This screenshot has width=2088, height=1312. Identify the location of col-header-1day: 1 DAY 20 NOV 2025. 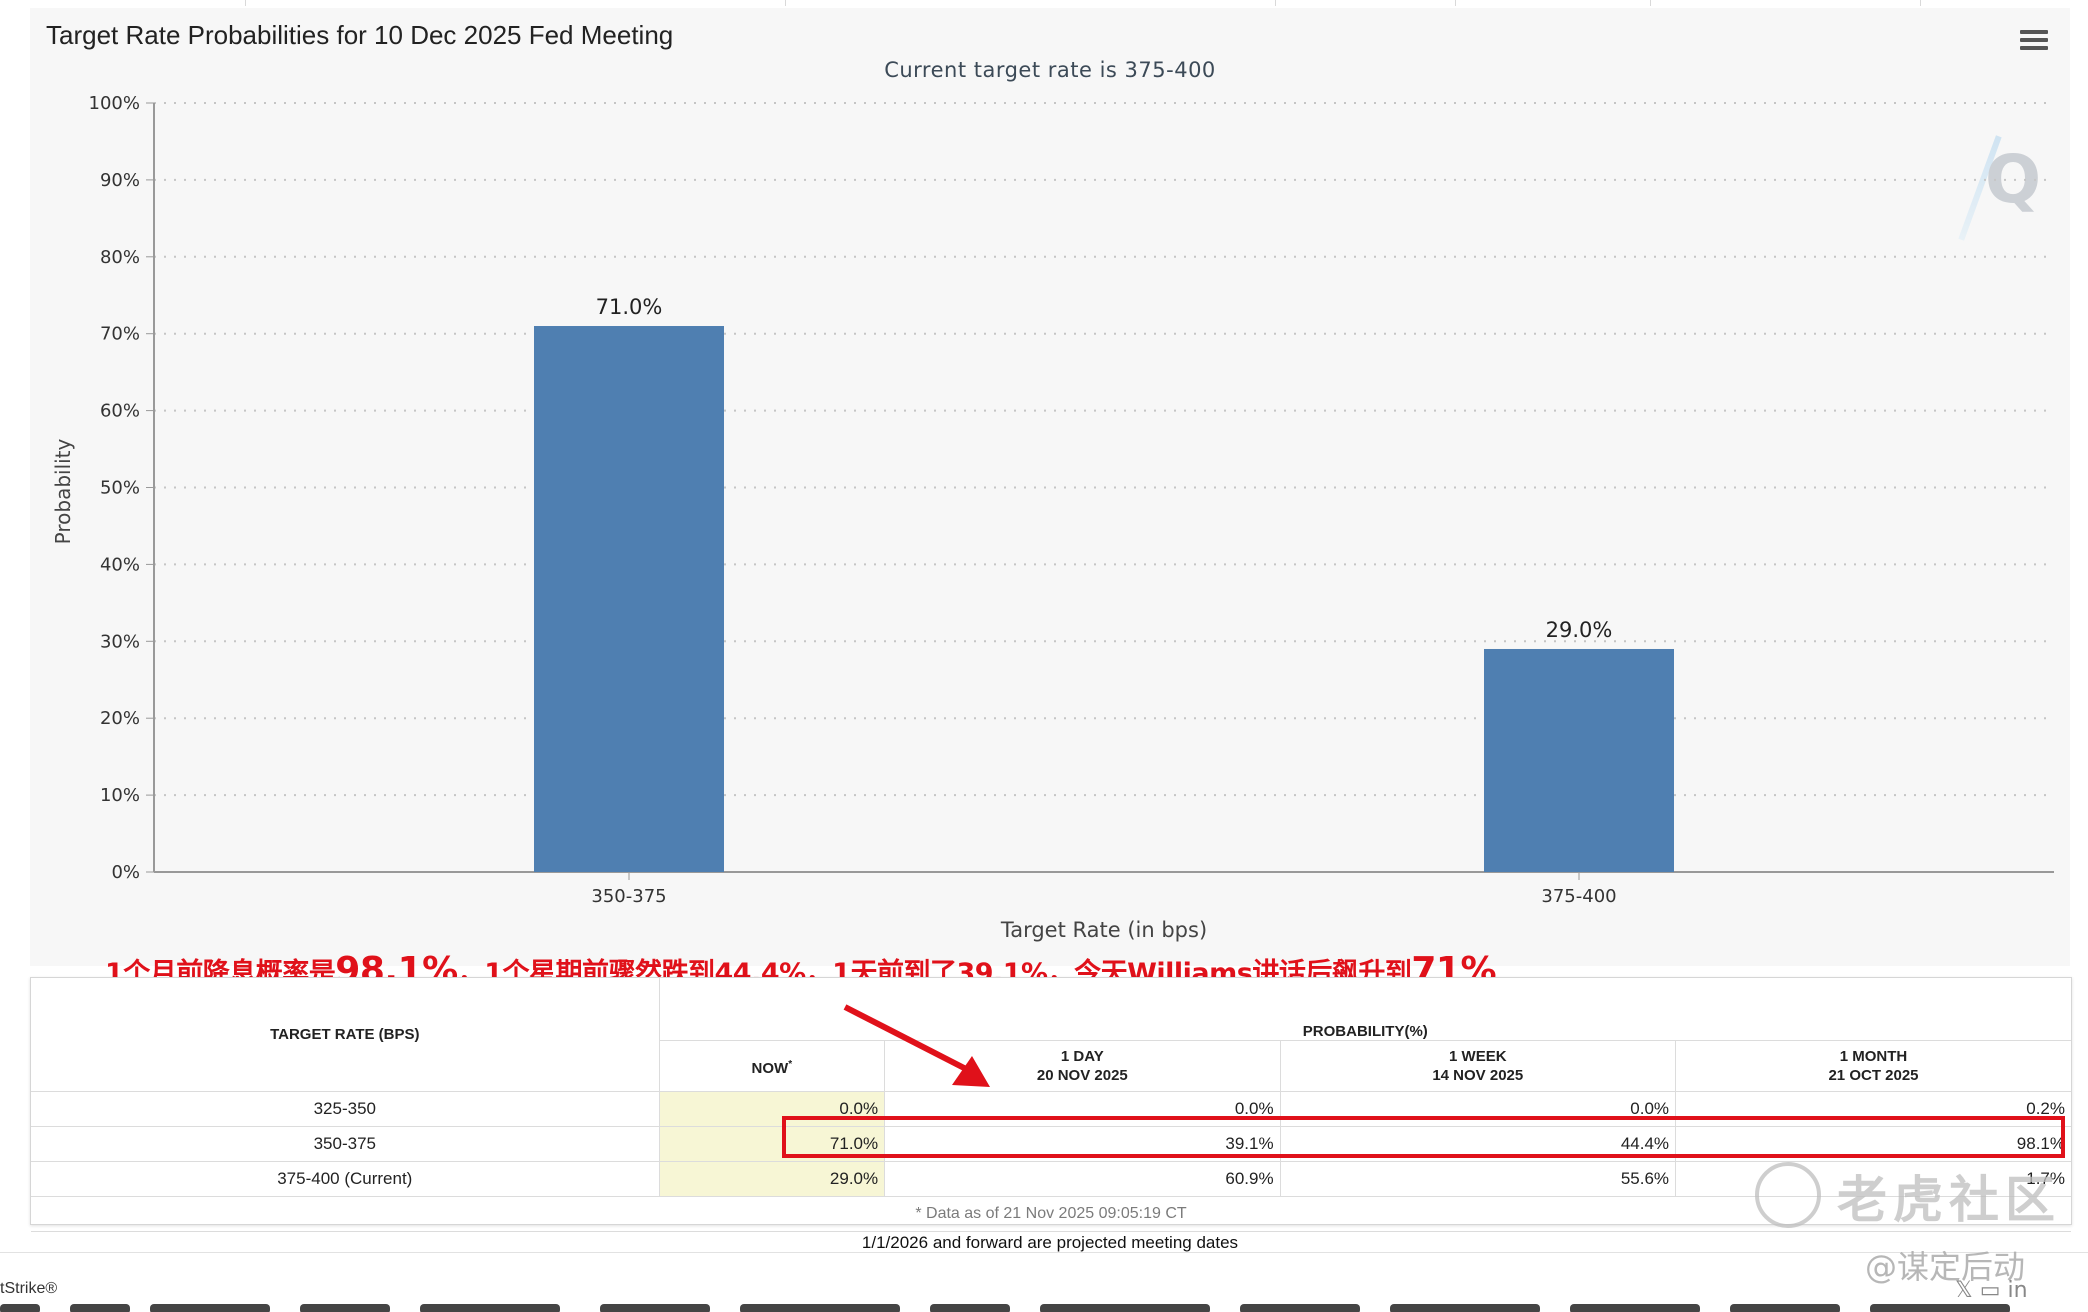
(1082, 1066).